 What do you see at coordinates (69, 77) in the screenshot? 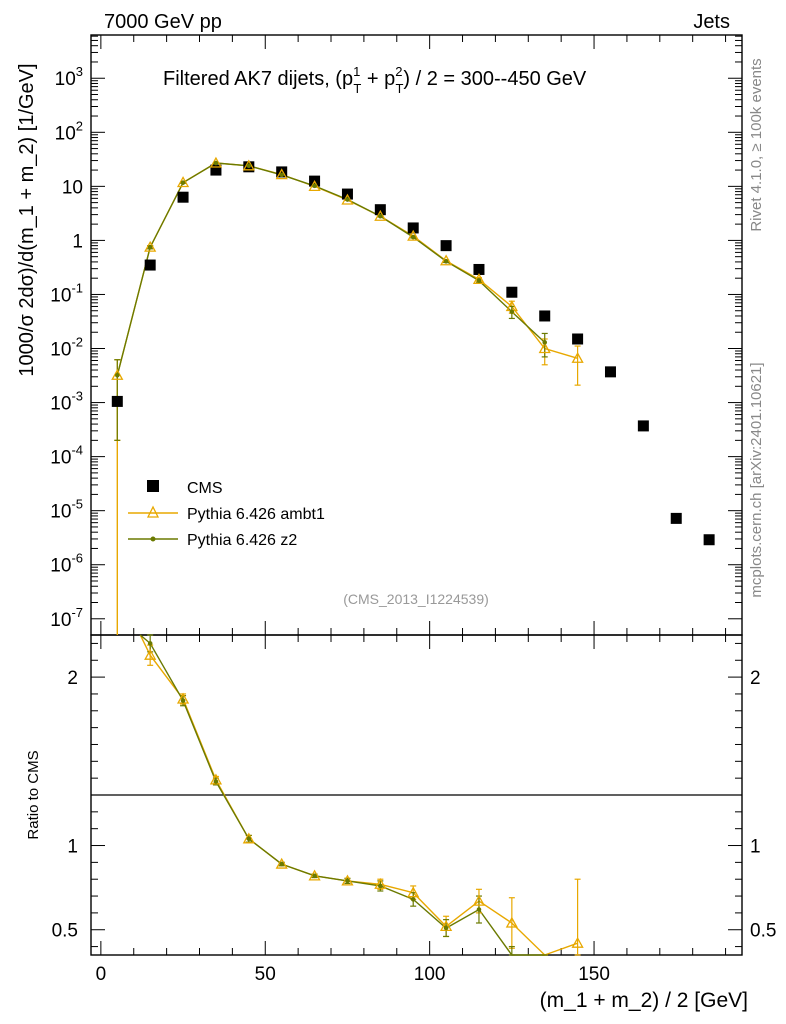
I see `y-tick-label: 10³` at bounding box center [69, 77].